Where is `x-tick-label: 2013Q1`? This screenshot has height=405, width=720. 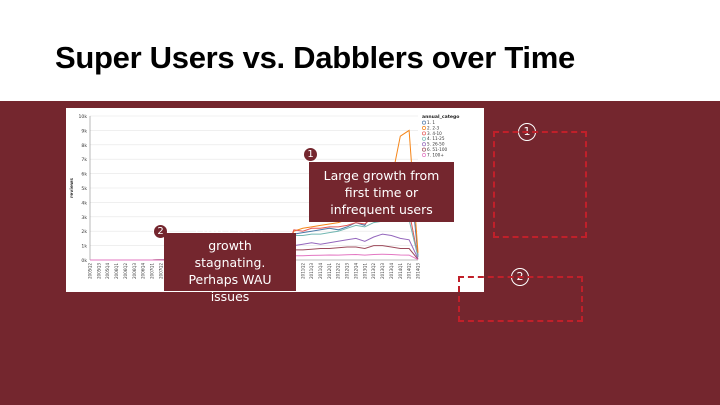 x-tick-label: 2013Q1 is located at coordinates (364, 271).